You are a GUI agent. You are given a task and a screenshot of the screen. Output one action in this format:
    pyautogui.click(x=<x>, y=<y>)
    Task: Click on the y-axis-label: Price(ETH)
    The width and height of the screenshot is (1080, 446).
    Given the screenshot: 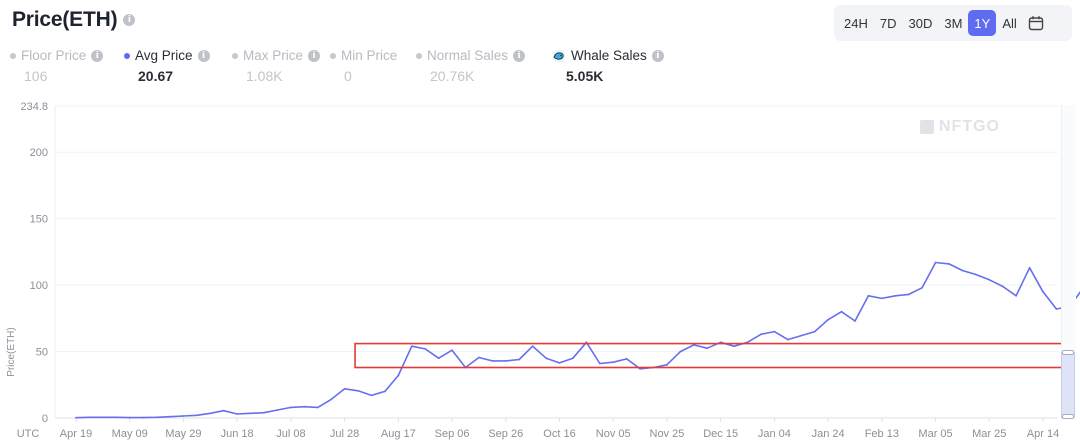 What is the action you would take?
    pyautogui.click(x=11, y=351)
    